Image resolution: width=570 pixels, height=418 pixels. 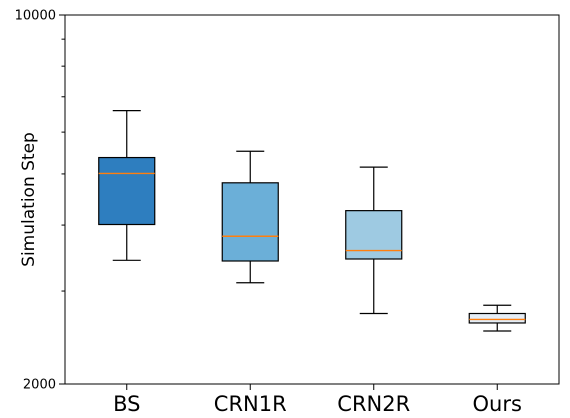 I want to click on box-group-crn1r, so click(x=250, y=217).